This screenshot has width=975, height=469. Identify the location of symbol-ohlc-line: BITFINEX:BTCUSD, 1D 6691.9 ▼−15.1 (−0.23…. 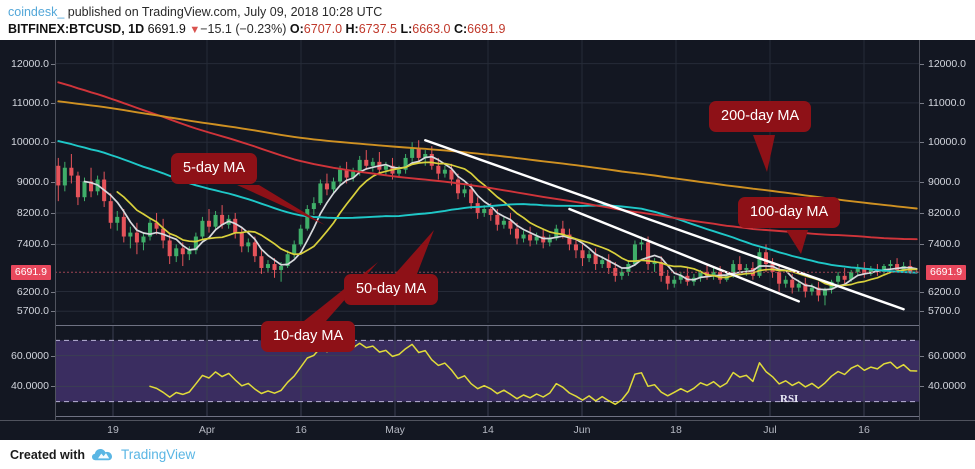
(491, 30).